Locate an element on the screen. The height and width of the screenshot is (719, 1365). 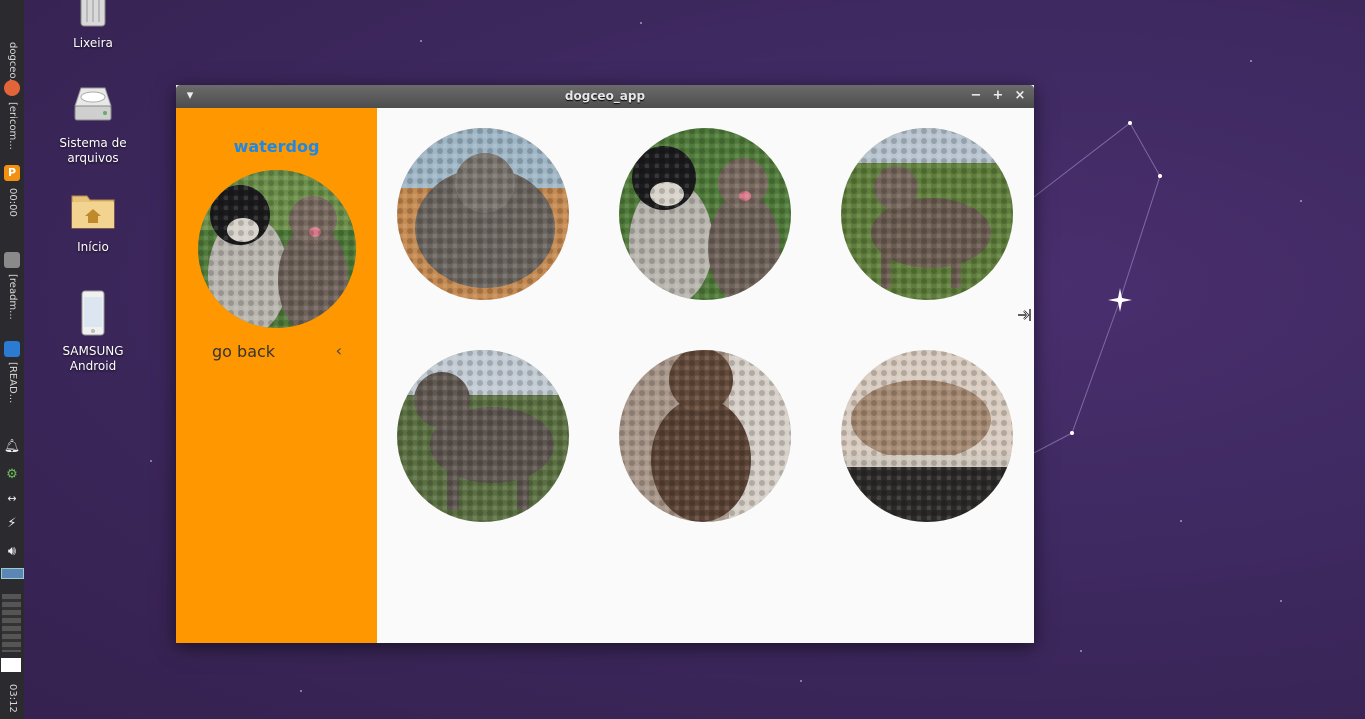
desktop-icon-label: Início is located at coordinates (93, 247).